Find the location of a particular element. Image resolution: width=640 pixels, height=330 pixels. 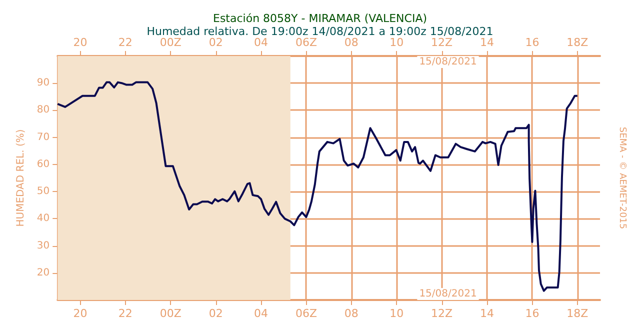

y-tick-label: 60 is located at coordinates (43, 164).